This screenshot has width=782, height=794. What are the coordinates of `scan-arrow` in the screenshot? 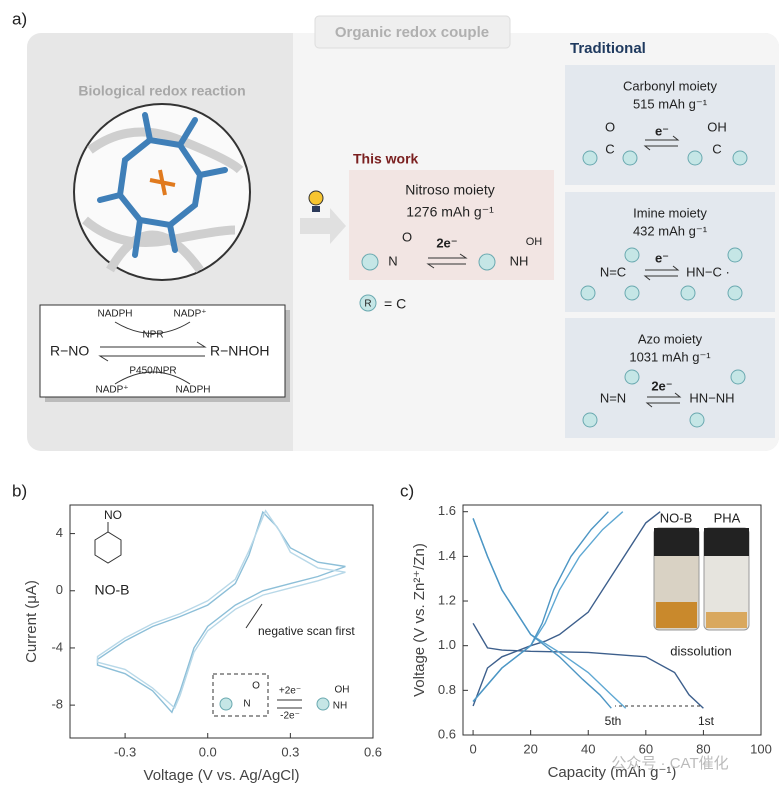 It's located at (254, 616).